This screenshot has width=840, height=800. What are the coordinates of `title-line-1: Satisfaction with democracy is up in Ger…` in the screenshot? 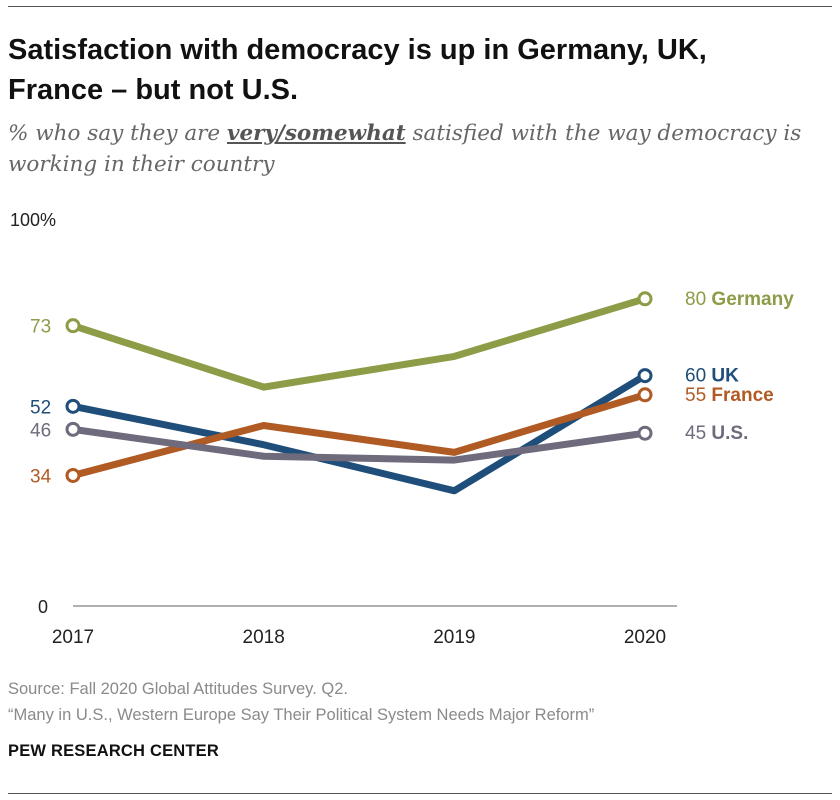 It's located at (357, 50).